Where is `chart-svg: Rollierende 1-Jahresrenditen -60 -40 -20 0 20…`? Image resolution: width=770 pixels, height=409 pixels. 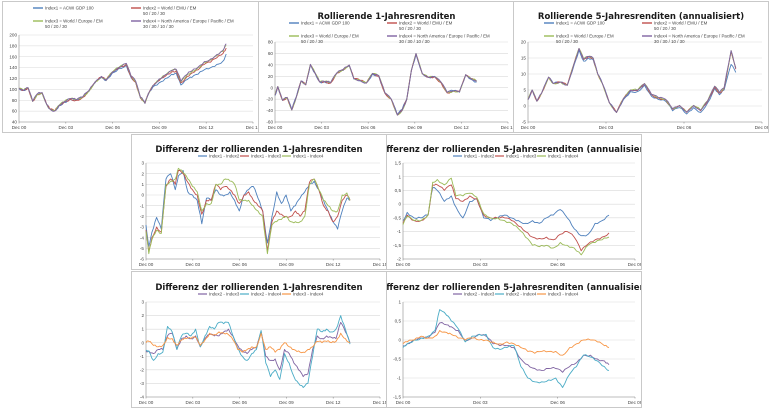 chart-svg: Rollierende 1-Jahresrenditen -60 -40 -20 0 20… is located at coordinates (390, 71).